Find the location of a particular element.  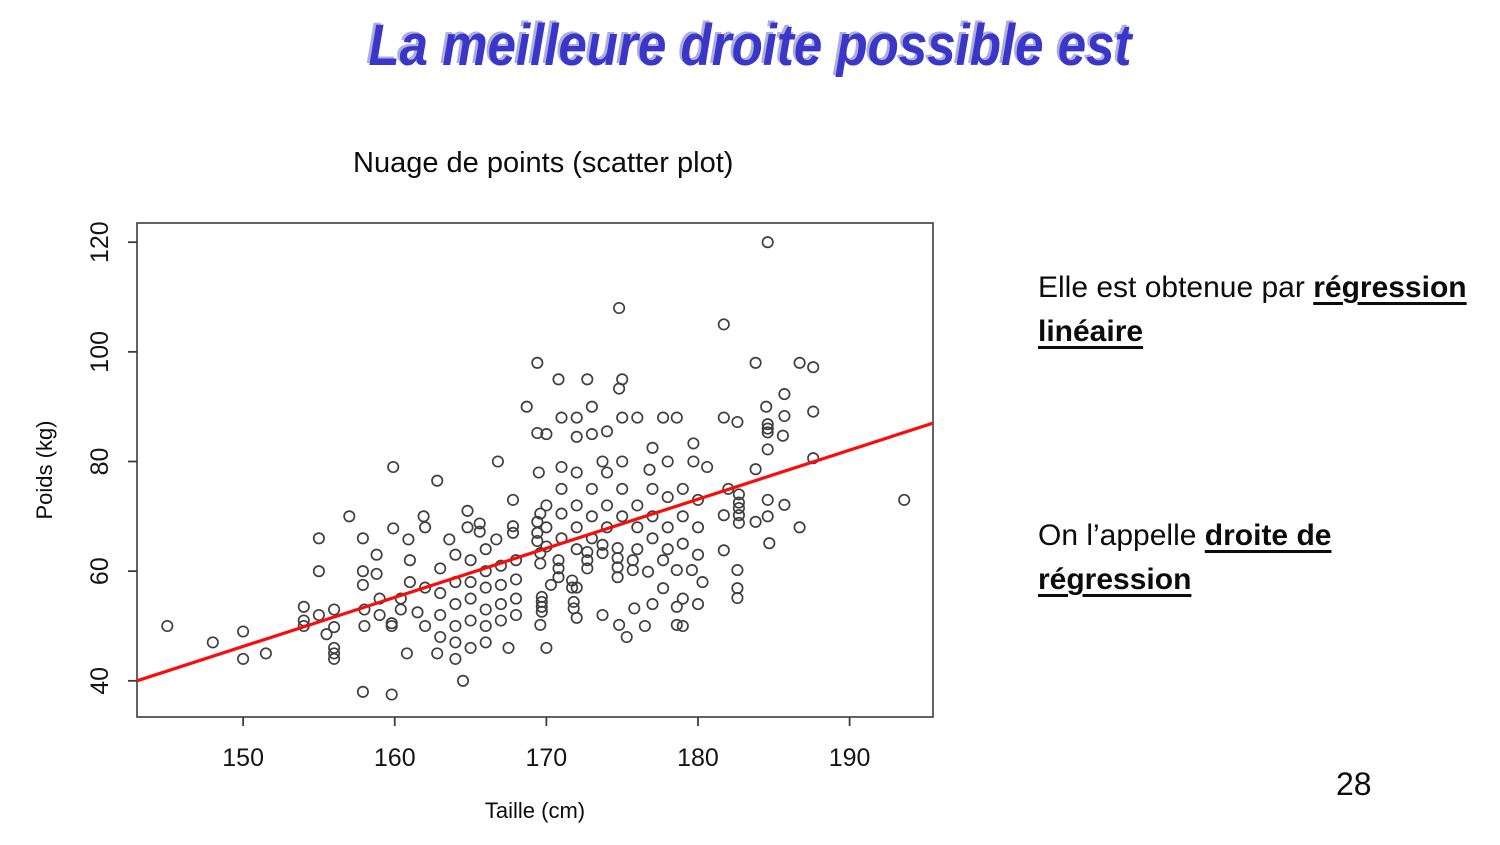

x-tick-label: 180 is located at coordinates (698, 758).